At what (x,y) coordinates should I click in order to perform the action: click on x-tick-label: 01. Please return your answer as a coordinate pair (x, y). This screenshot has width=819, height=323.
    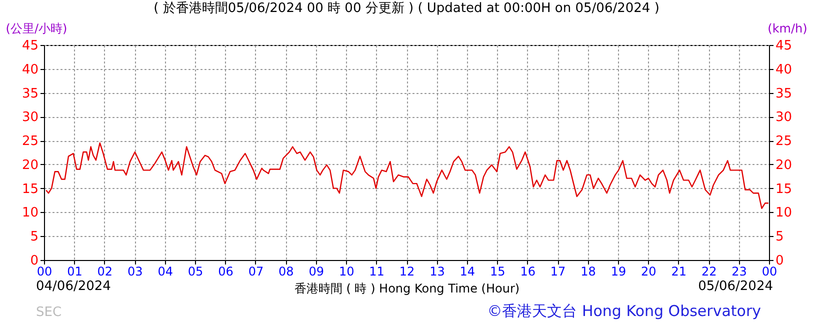
    Looking at the image, I should click on (74, 271).